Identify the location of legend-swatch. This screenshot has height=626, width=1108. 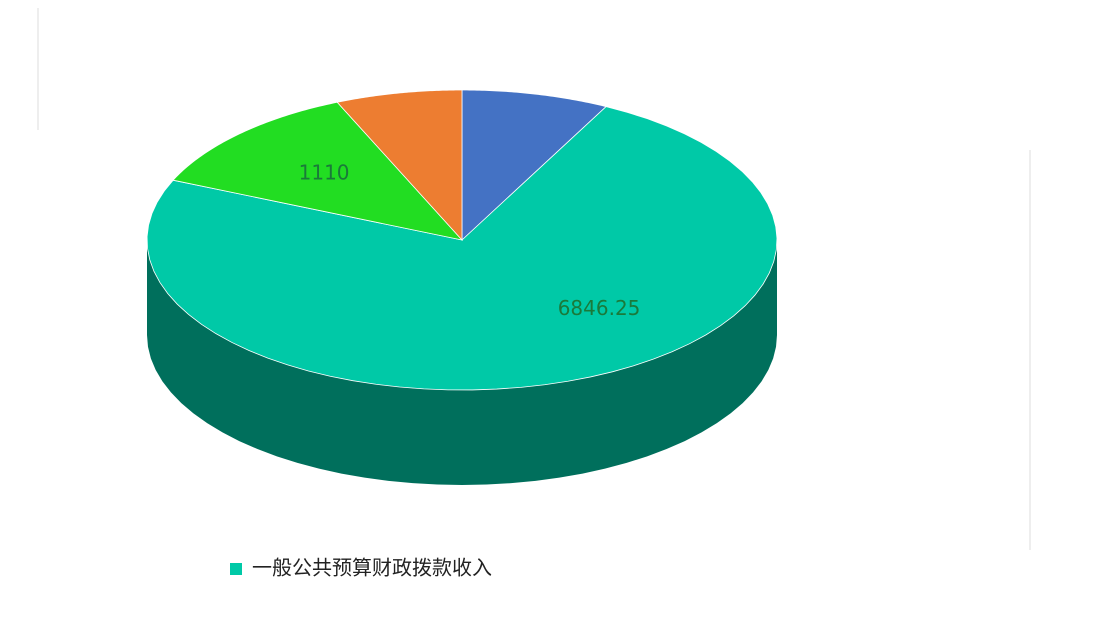
(236, 569).